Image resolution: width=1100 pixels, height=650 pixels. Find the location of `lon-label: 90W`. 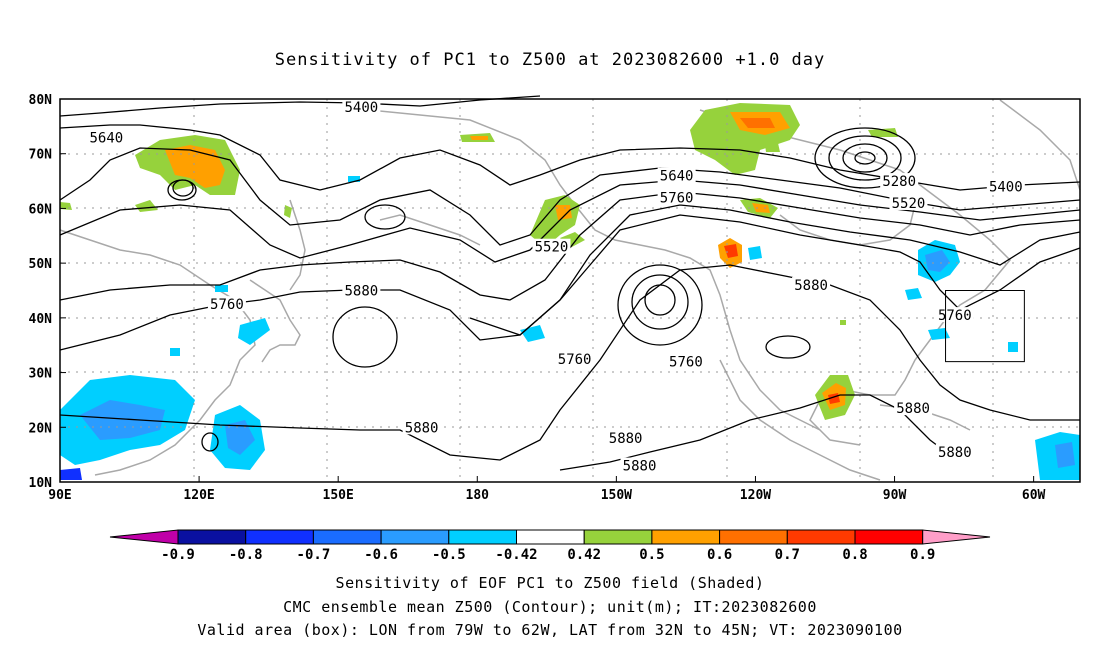

lon-label: 90W is located at coordinates (895, 495).